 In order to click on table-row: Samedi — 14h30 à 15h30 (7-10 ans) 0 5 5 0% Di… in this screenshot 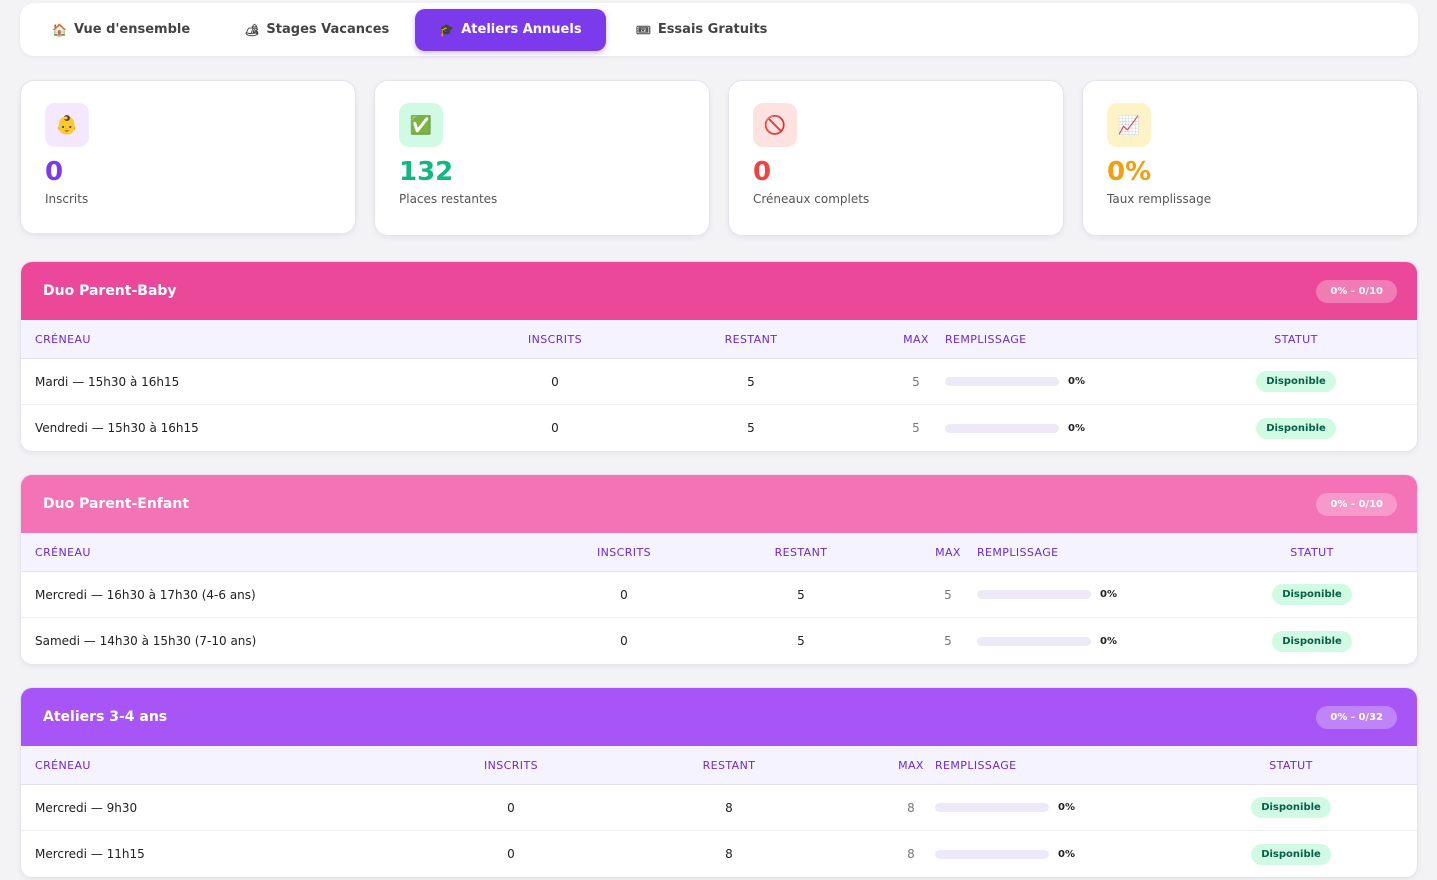, I will do `click(719, 641)`.